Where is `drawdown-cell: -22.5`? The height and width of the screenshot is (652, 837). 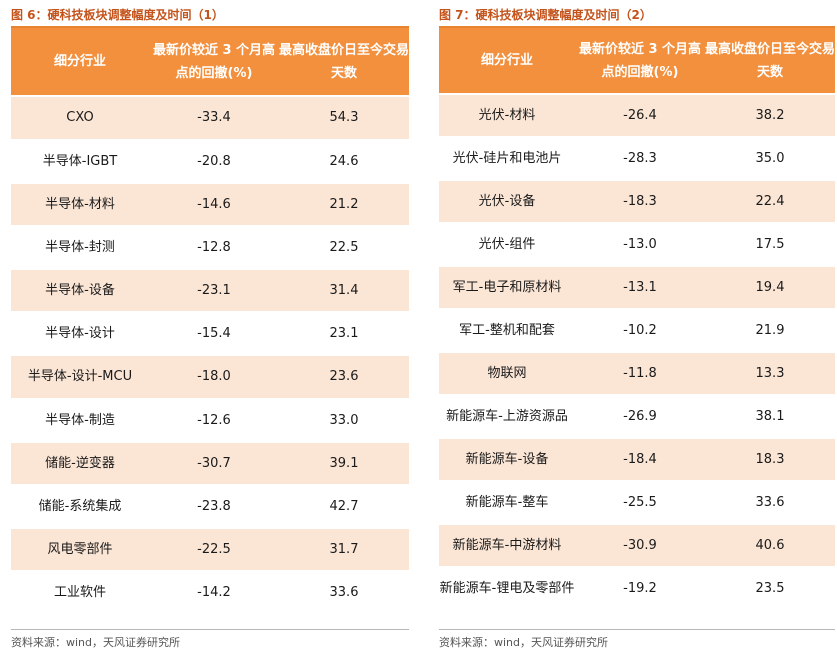
drawdown-cell: -22.5 is located at coordinates (214, 549).